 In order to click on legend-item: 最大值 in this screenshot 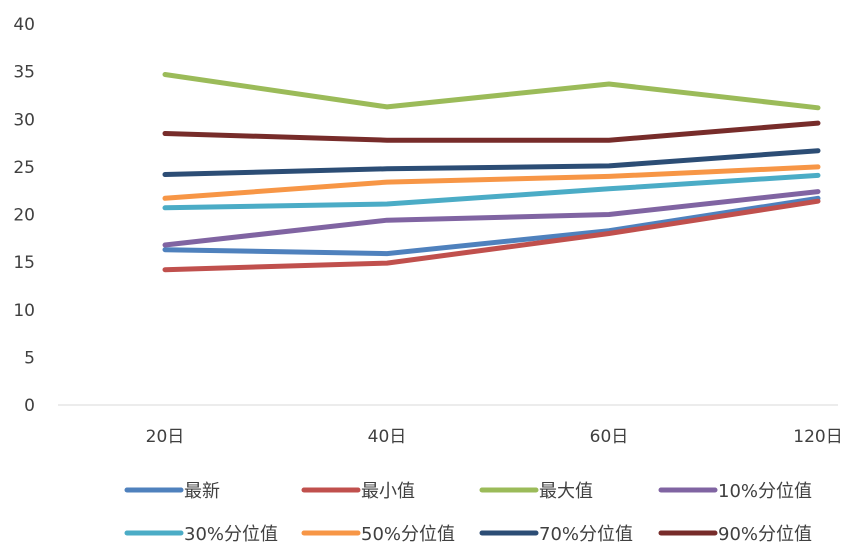, I will do `click(536, 491)`.